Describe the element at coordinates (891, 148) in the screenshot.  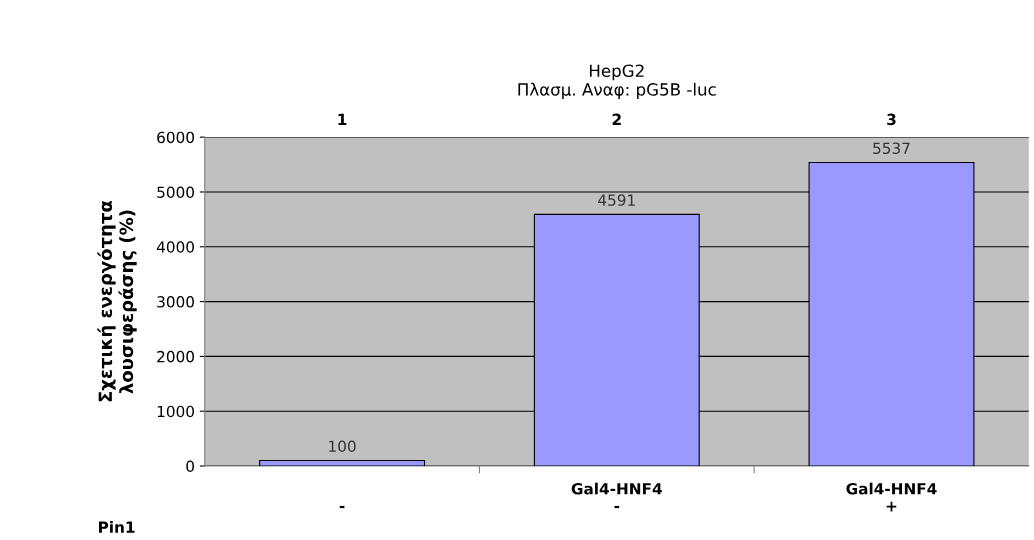
I see `data-label: 5537` at that location.